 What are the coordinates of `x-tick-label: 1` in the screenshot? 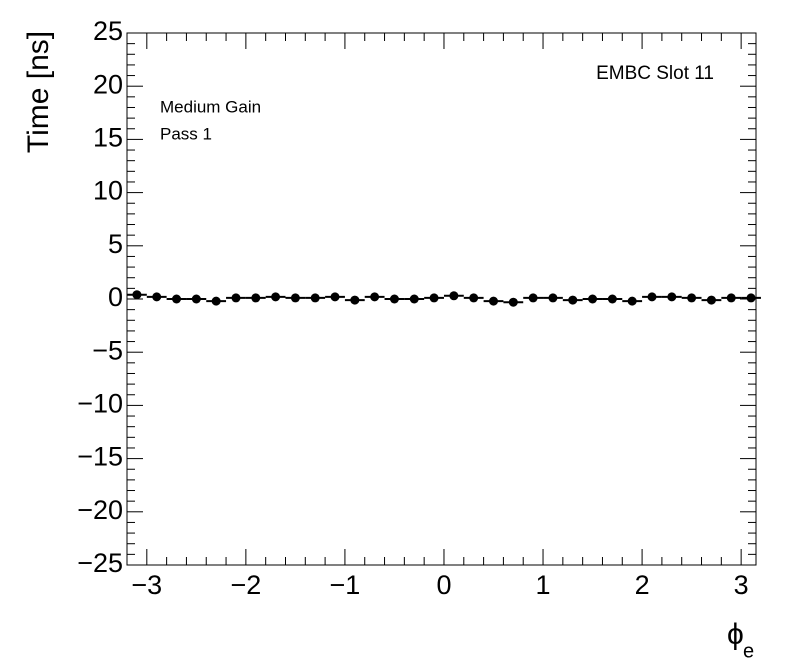 It's located at (543, 585).